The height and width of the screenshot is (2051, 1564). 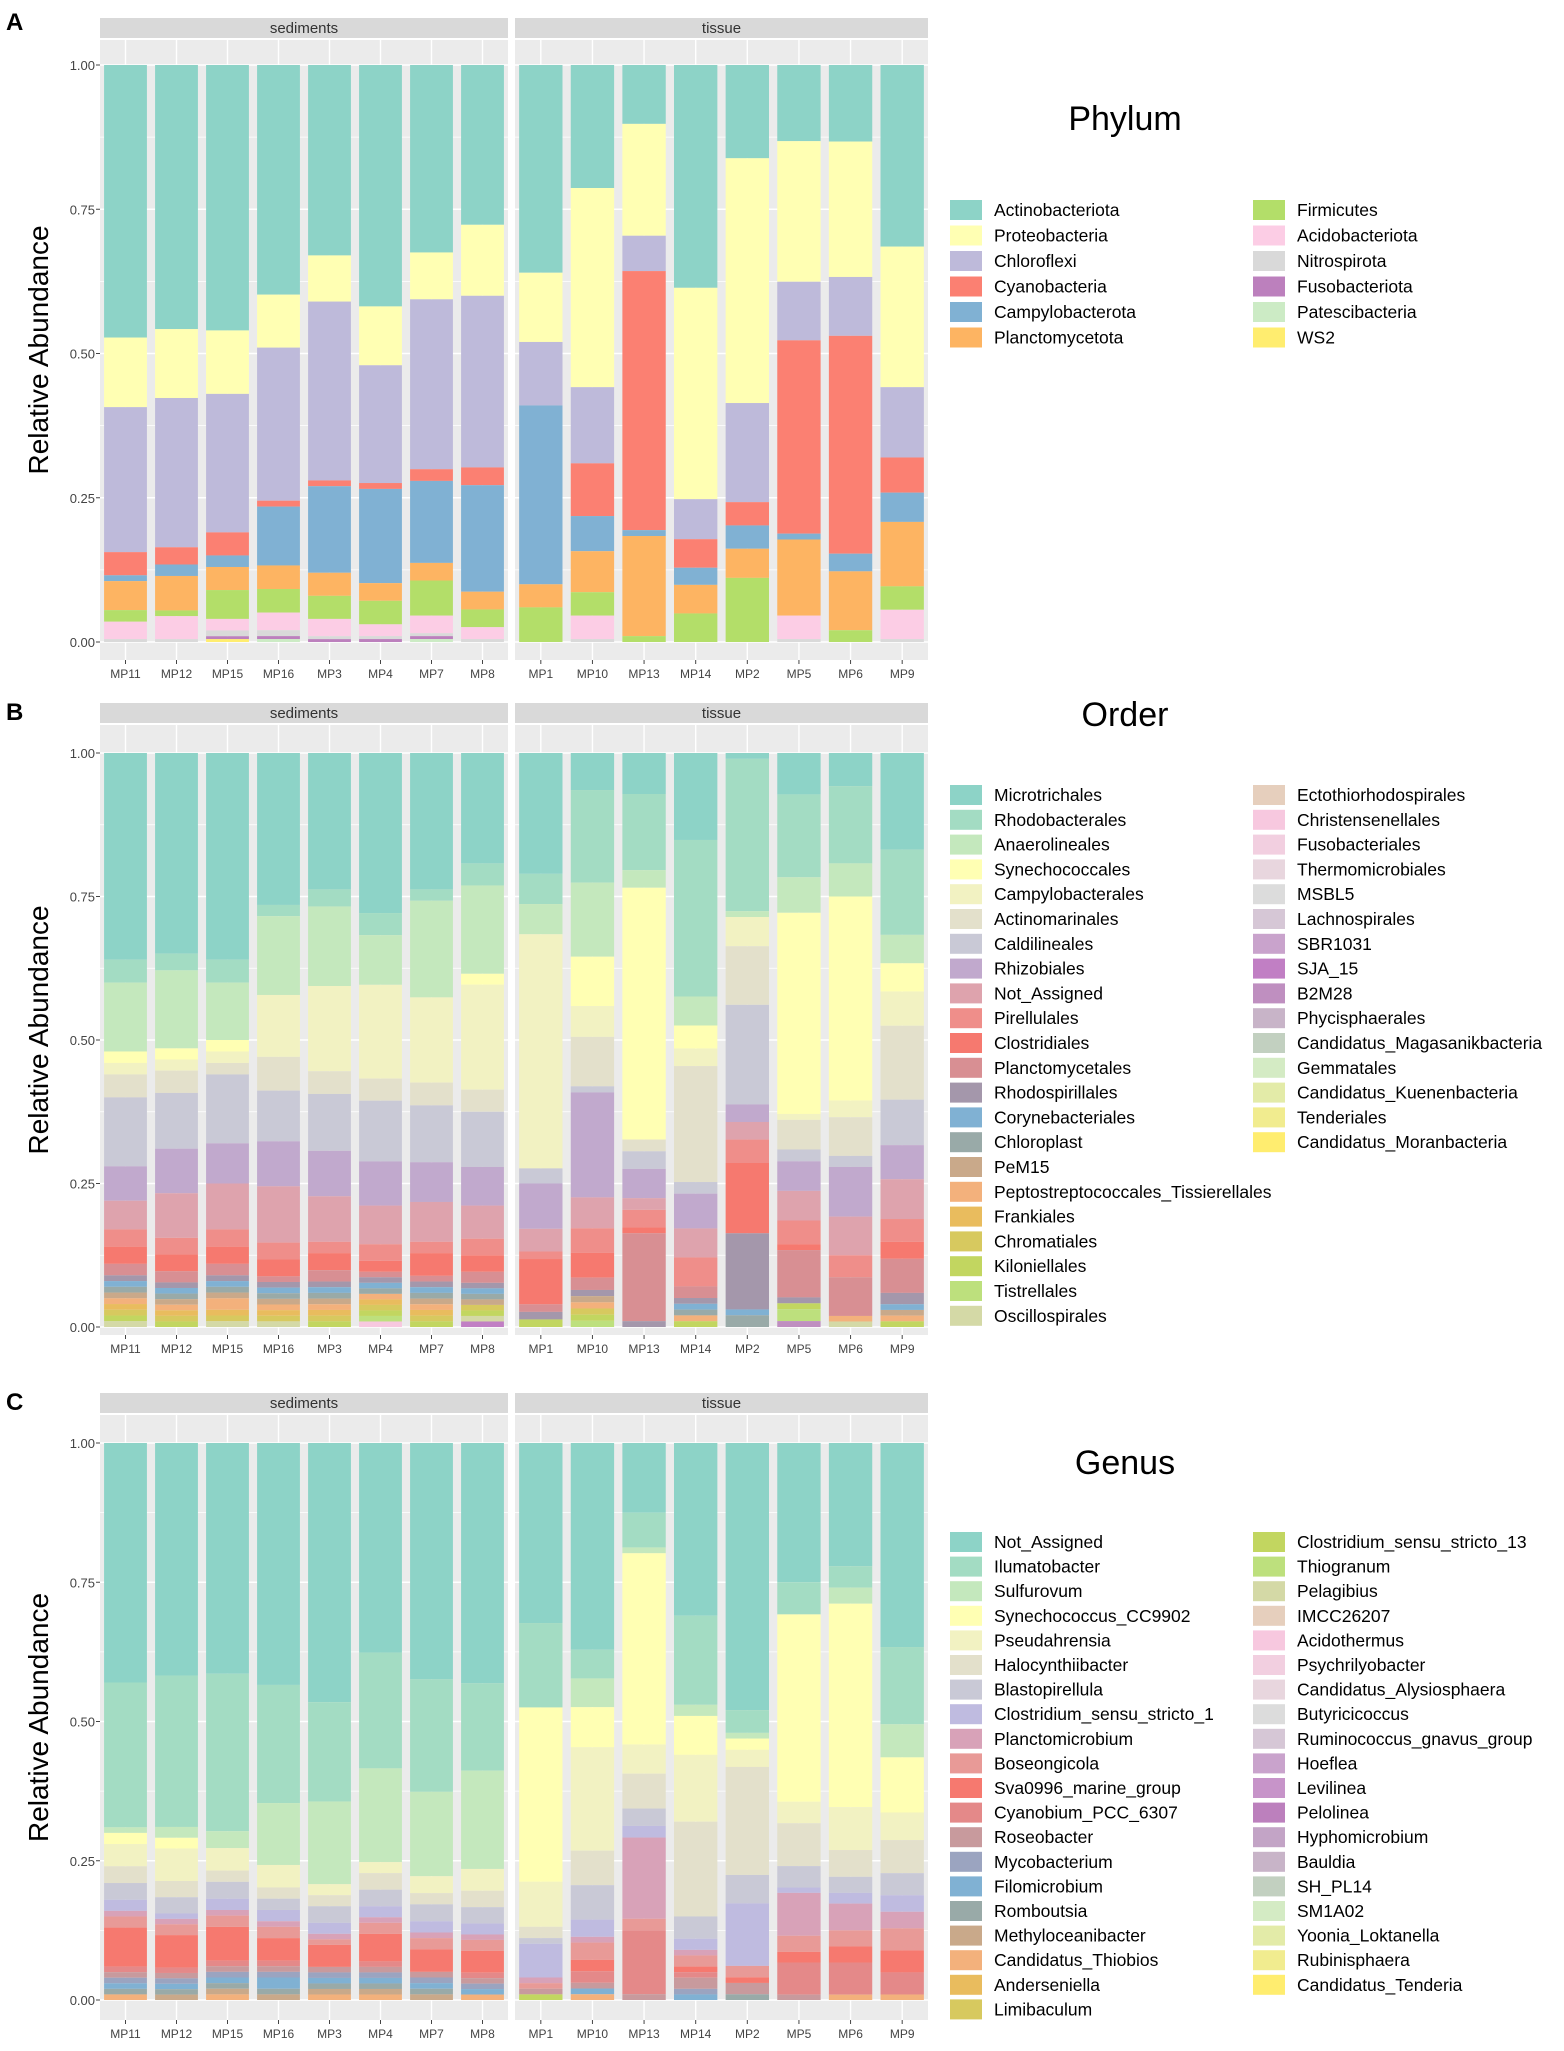 I want to click on legend-label: Sulfurovum, so click(x=1038, y=1591).